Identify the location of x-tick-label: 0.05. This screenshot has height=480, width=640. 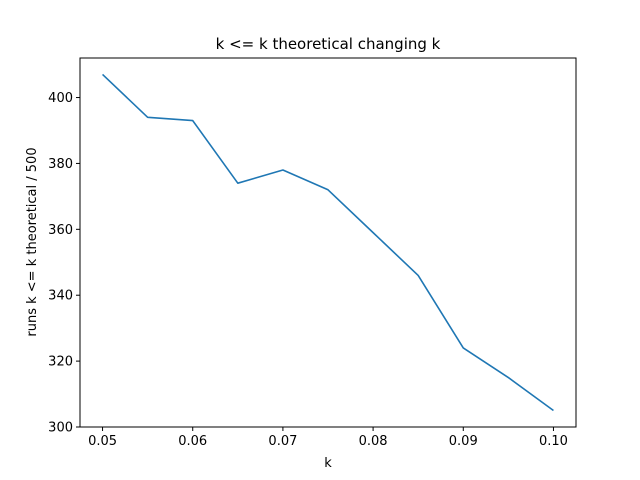
(102, 441).